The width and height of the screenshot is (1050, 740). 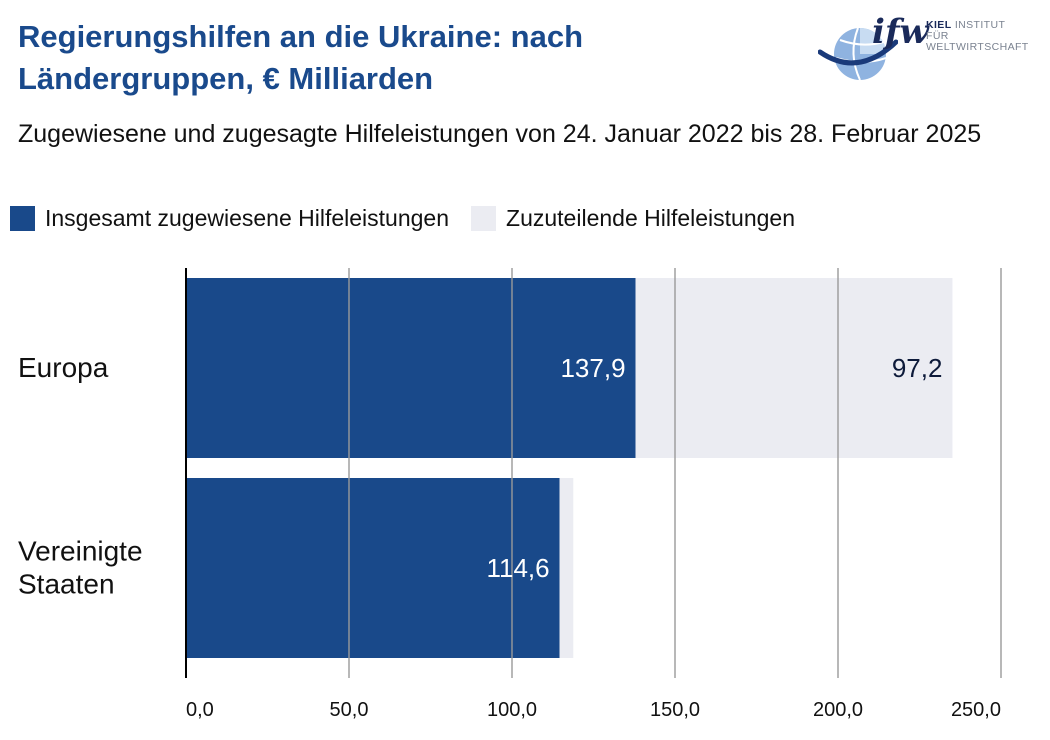 I want to click on category-label-0: Europa, so click(x=63, y=367).